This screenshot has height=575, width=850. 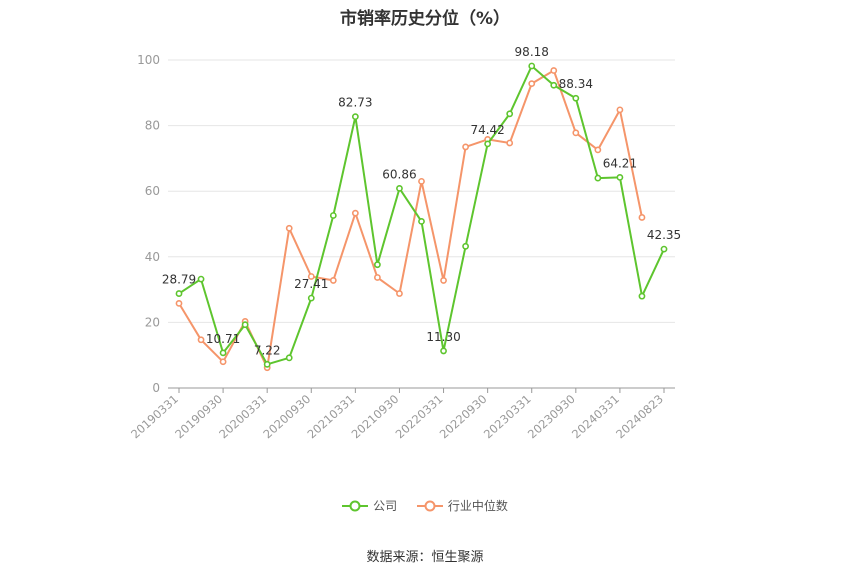 I want to click on data-label: 74.42, so click(x=487, y=130).